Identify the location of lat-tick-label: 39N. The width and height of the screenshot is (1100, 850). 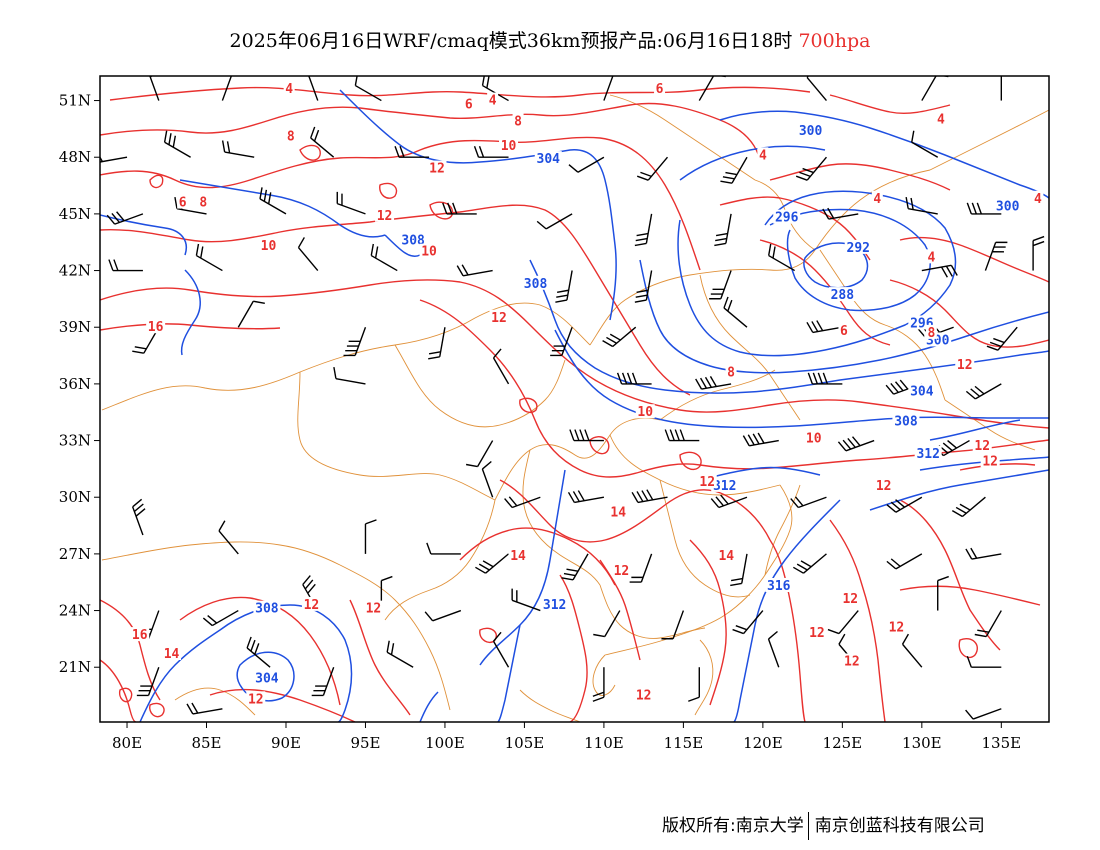
(75, 327).